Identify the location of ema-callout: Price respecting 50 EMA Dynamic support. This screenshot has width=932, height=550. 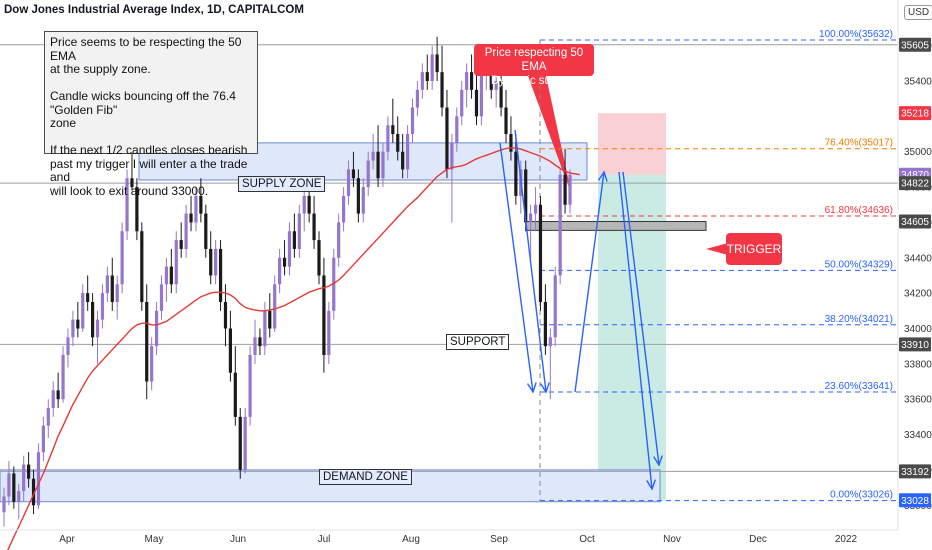
(534, 65).